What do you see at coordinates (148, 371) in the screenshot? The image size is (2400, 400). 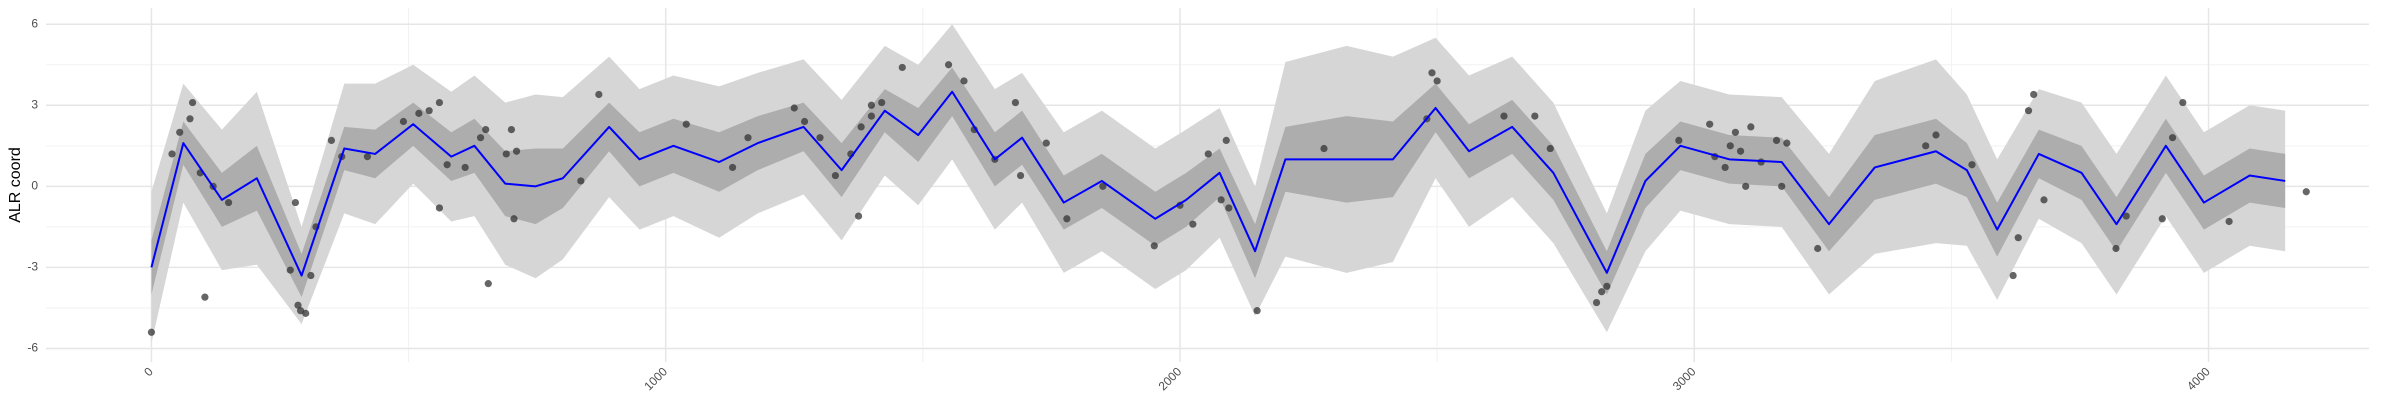 I see `x-tick-label: 0` at bounding box center [148, 371].